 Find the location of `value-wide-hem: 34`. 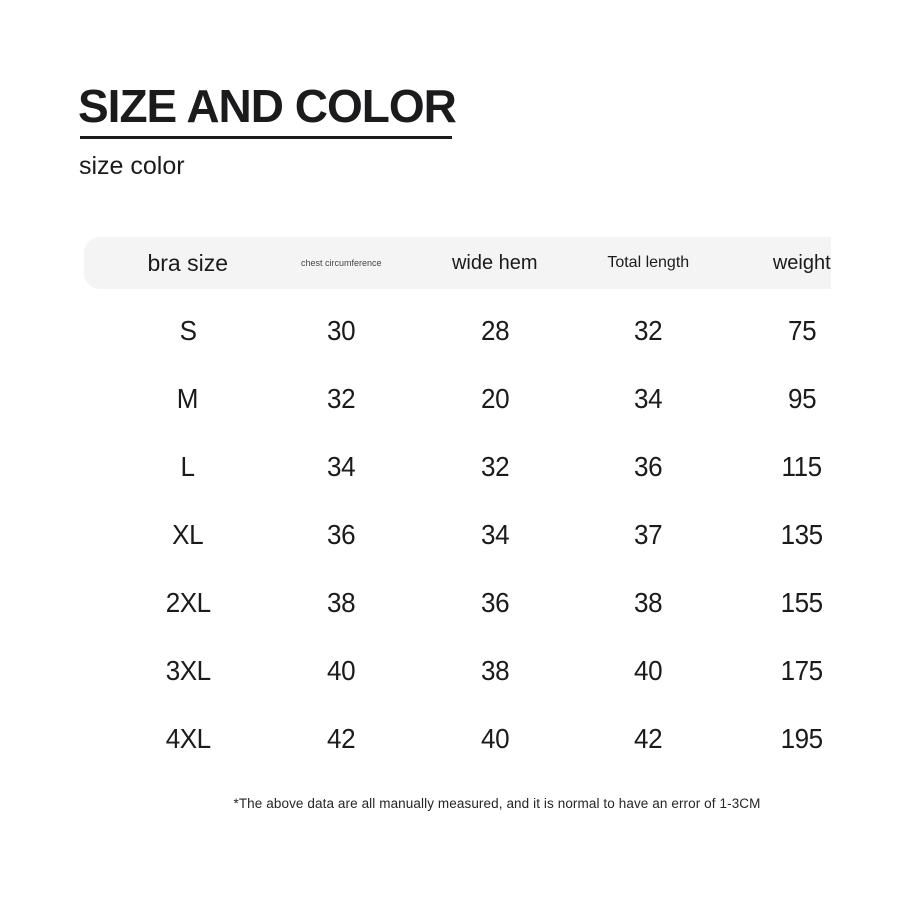

value-wide-hem: 34 is located at coordinates (495, 534).